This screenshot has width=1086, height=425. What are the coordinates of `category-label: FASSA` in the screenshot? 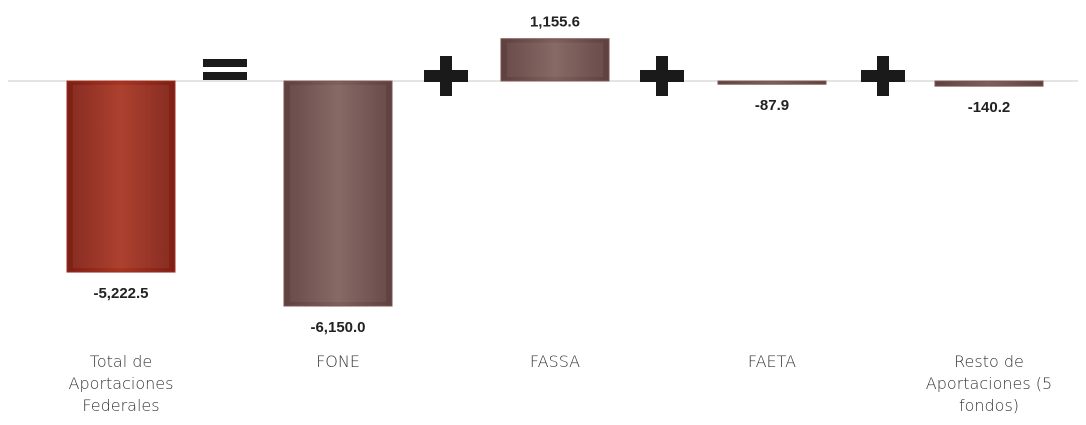 It's located at (555, 362).